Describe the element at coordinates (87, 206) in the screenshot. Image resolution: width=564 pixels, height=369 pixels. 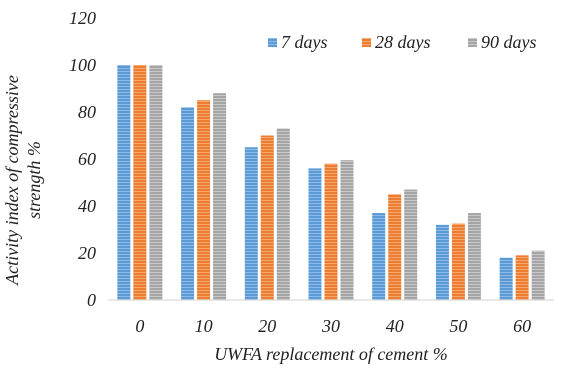
I see `y-tick-label: 40` at that location.